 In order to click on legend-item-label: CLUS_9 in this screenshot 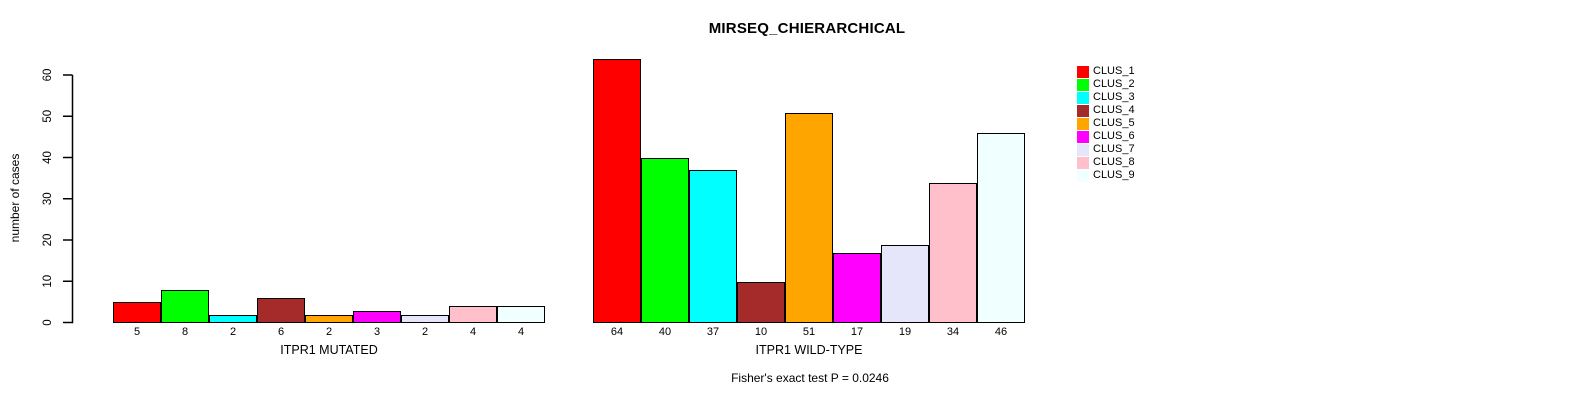, I will do `click(1114, 175)`.